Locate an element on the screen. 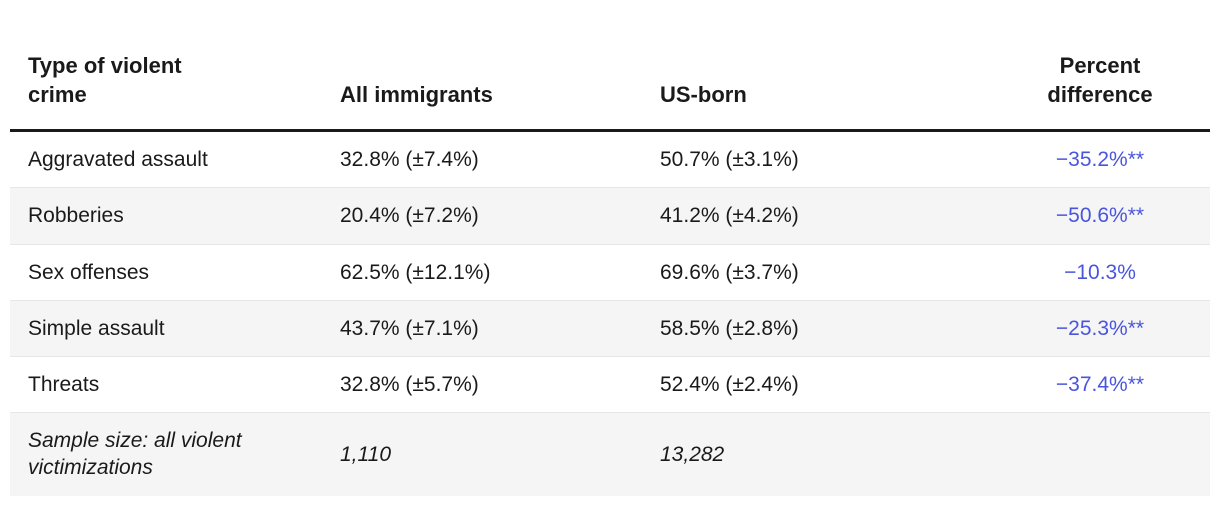 Image resolution: width=1220 pixels, height=520 pixels. cell-us-born: 58.5% (±2.8%) is located at coordinates (729, 328).